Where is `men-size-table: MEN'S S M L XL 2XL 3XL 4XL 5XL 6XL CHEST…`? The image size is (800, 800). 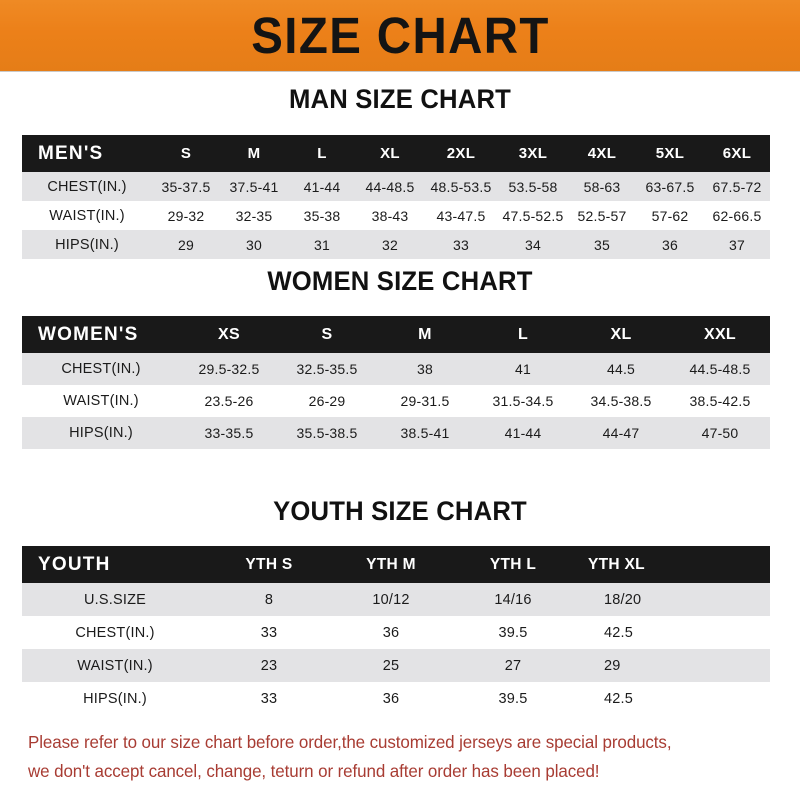 men-size-table: MEN'S S M L XL 2XL 3XL 4XL 5XL 6XL CHEST… is located at coordinates (396, 197).